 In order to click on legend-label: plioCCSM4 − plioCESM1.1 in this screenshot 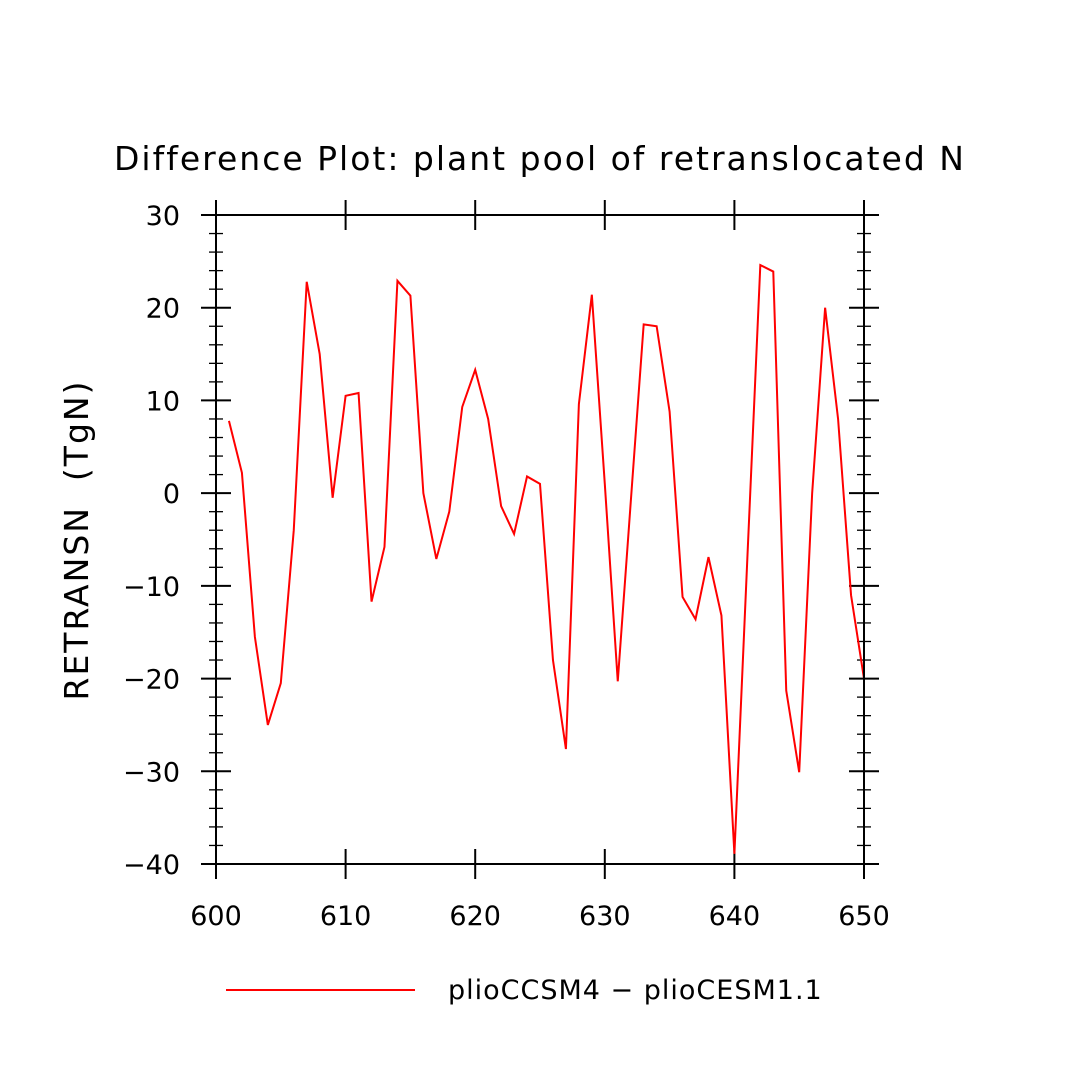, I will do `click(635, 990)`.